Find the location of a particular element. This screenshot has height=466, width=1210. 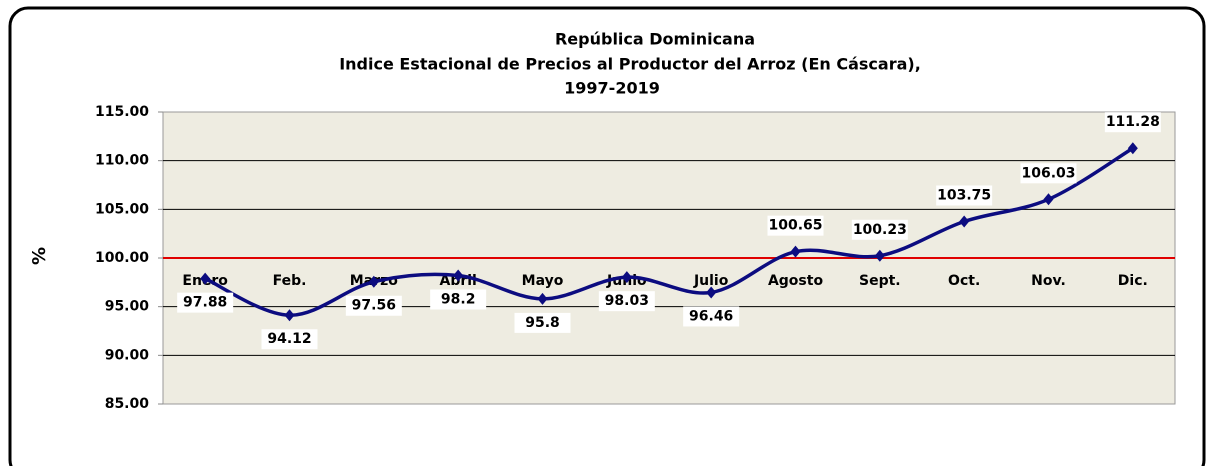

x-tick-label: Nov. is located at coordinates (1048, 281).